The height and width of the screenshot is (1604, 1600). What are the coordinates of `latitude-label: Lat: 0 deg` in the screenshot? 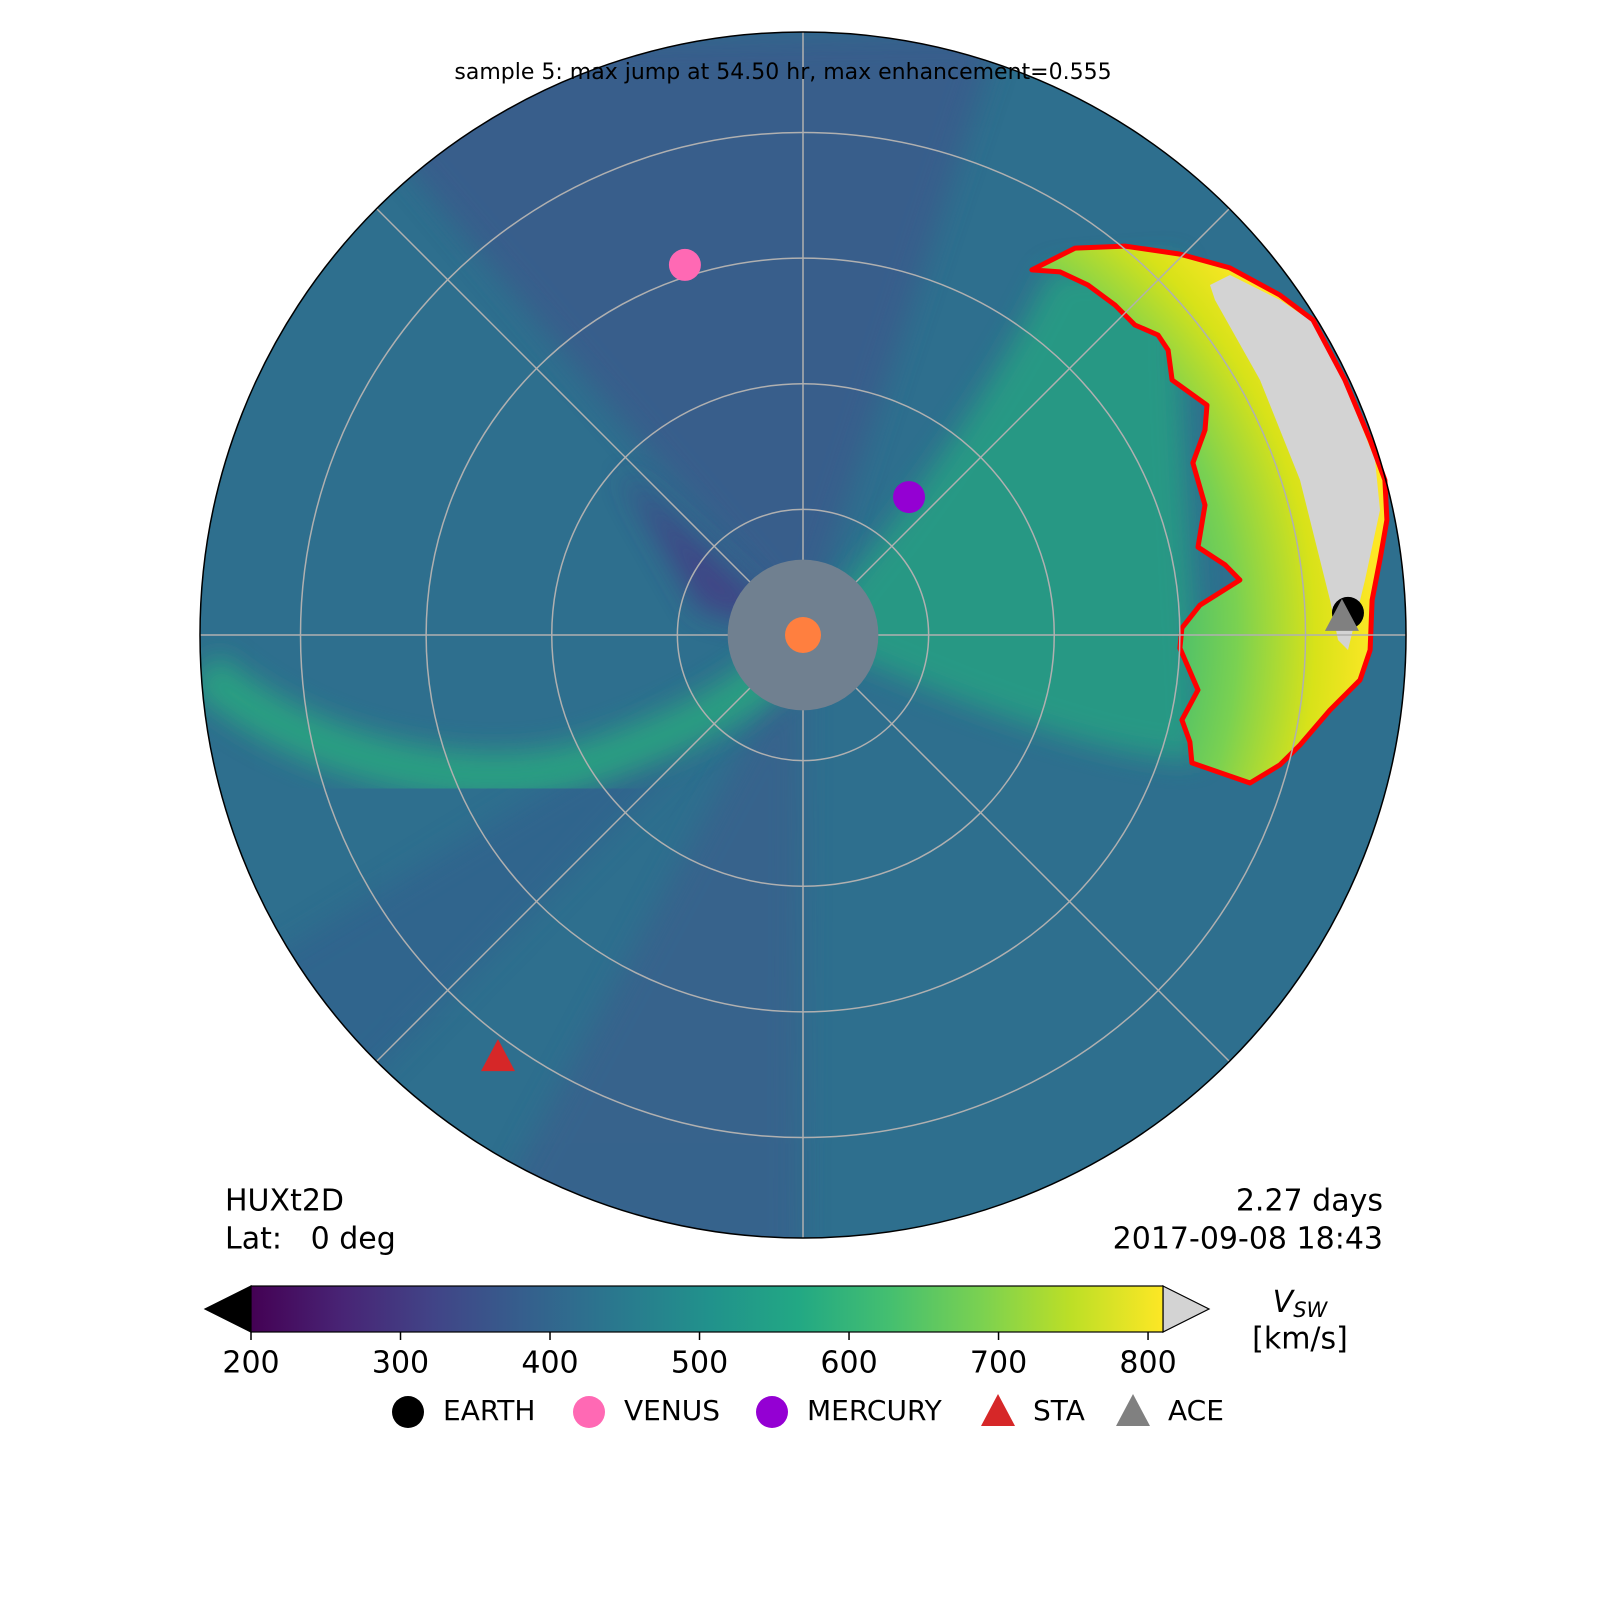 It's located at (310, 1239).